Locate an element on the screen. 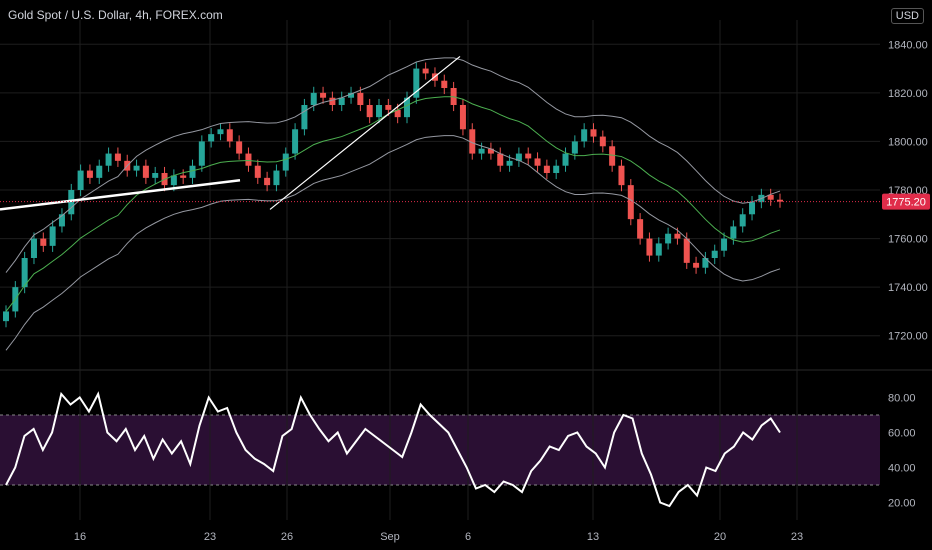 This screenshot has width=932, height=550. last-price-tag is located at coordinates (906, 201).